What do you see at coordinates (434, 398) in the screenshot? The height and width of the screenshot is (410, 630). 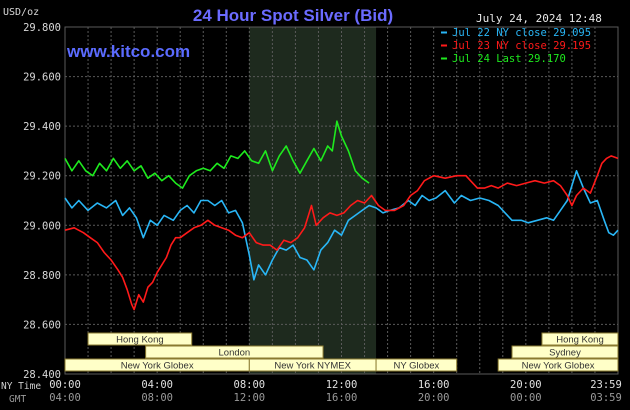 I see `x-tick-label-gmt: 20:00` at bounding box center [434, 398].